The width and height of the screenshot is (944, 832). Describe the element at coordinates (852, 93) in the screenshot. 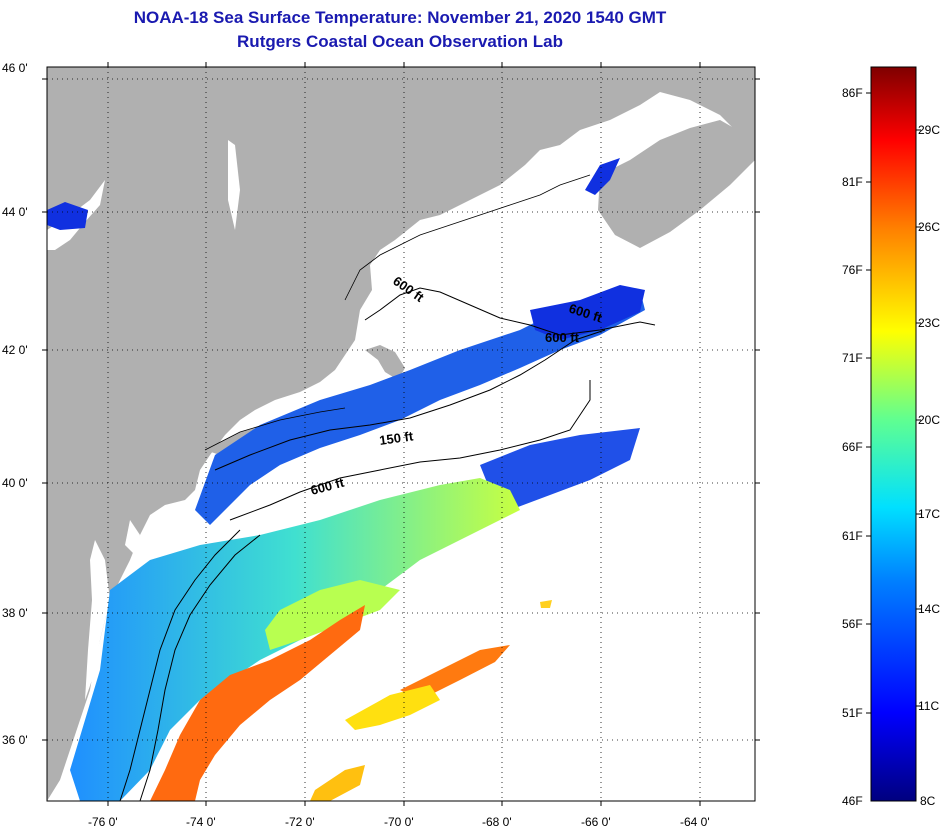

I see `colorbar-f-86: 86F` at that location.